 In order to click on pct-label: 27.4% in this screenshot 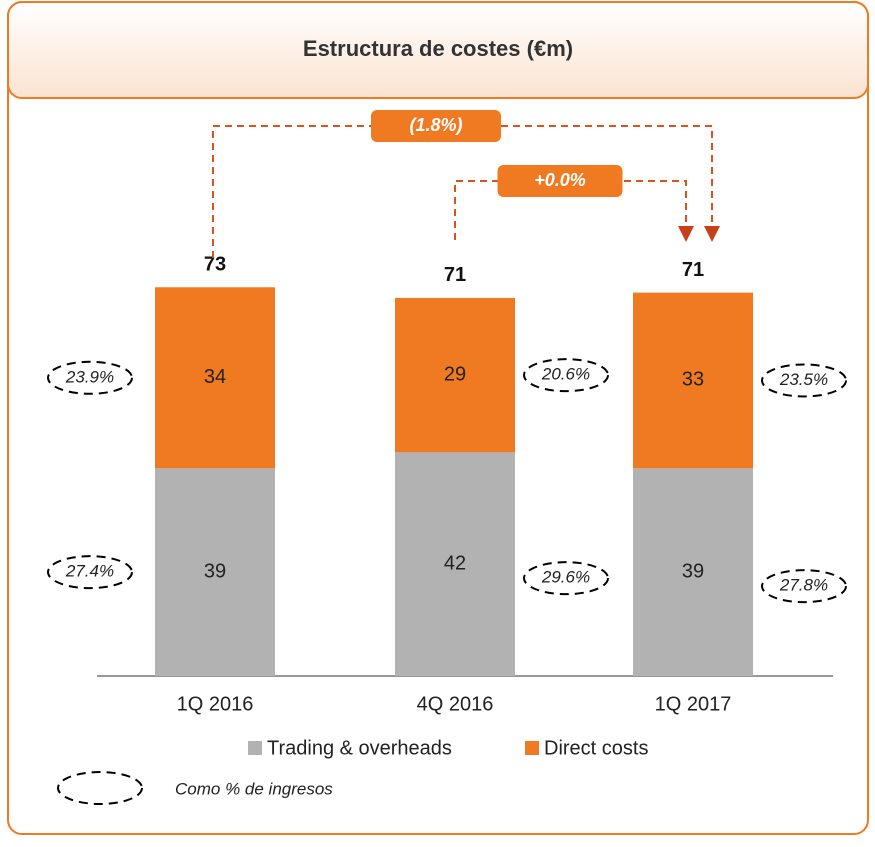, I will do `click(89, 571)`.